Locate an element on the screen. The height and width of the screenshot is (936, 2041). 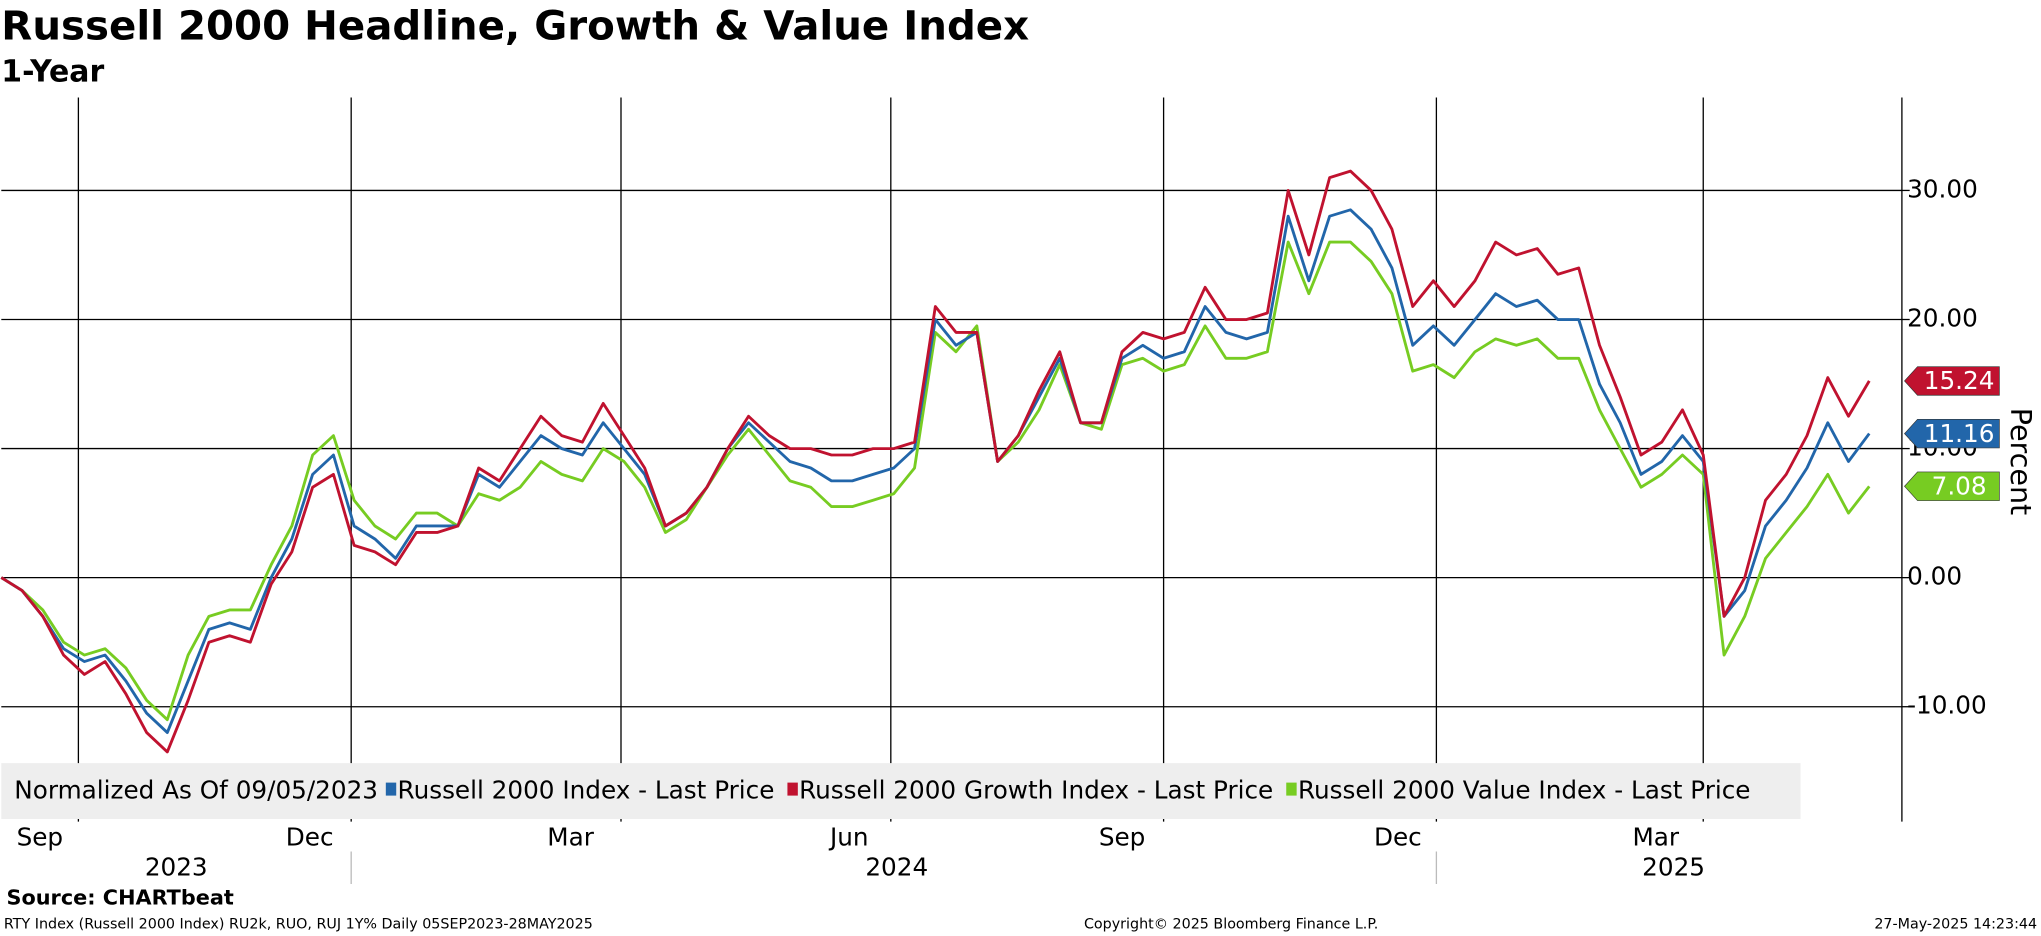
footer-right: 27-May-2025 14:23:44 is located at coordinates (1955, 924).